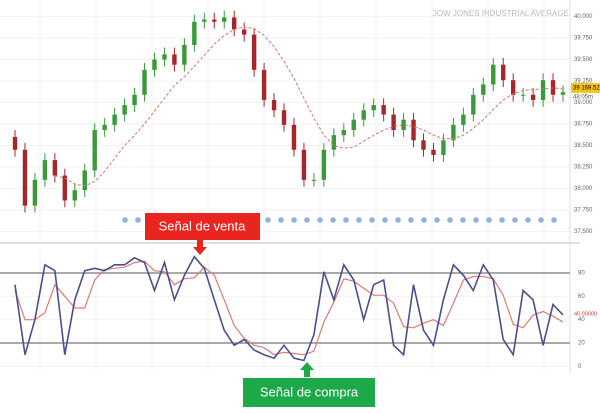  I want to click on y-tick-label: 40, so click(581, 320).